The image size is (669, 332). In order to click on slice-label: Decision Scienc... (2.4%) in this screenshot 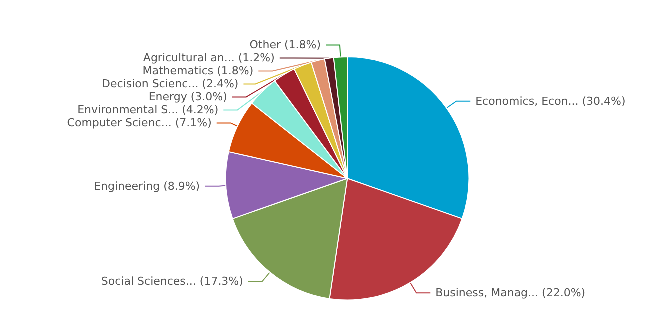, I will do `click(170, 84)`.